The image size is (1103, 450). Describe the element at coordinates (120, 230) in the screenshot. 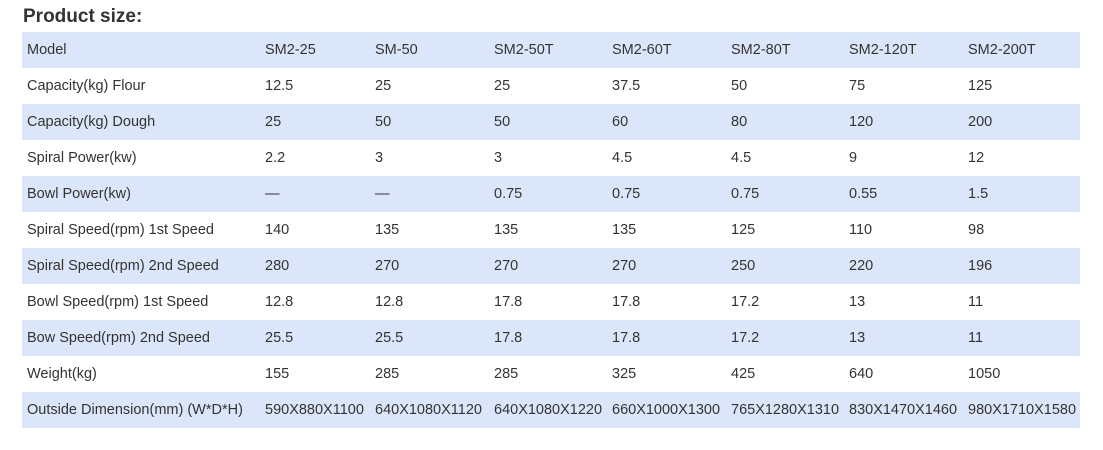

I see `row-label: Spiral Speed(rpm) 1st Speed` at that location.